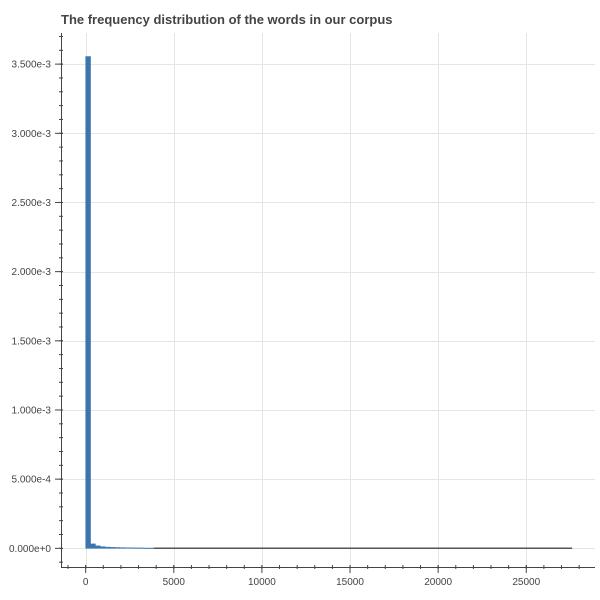 The height and width of the screenshot is (600, 600). I want to click on x-tick-label: 10000, so click(262, 582).